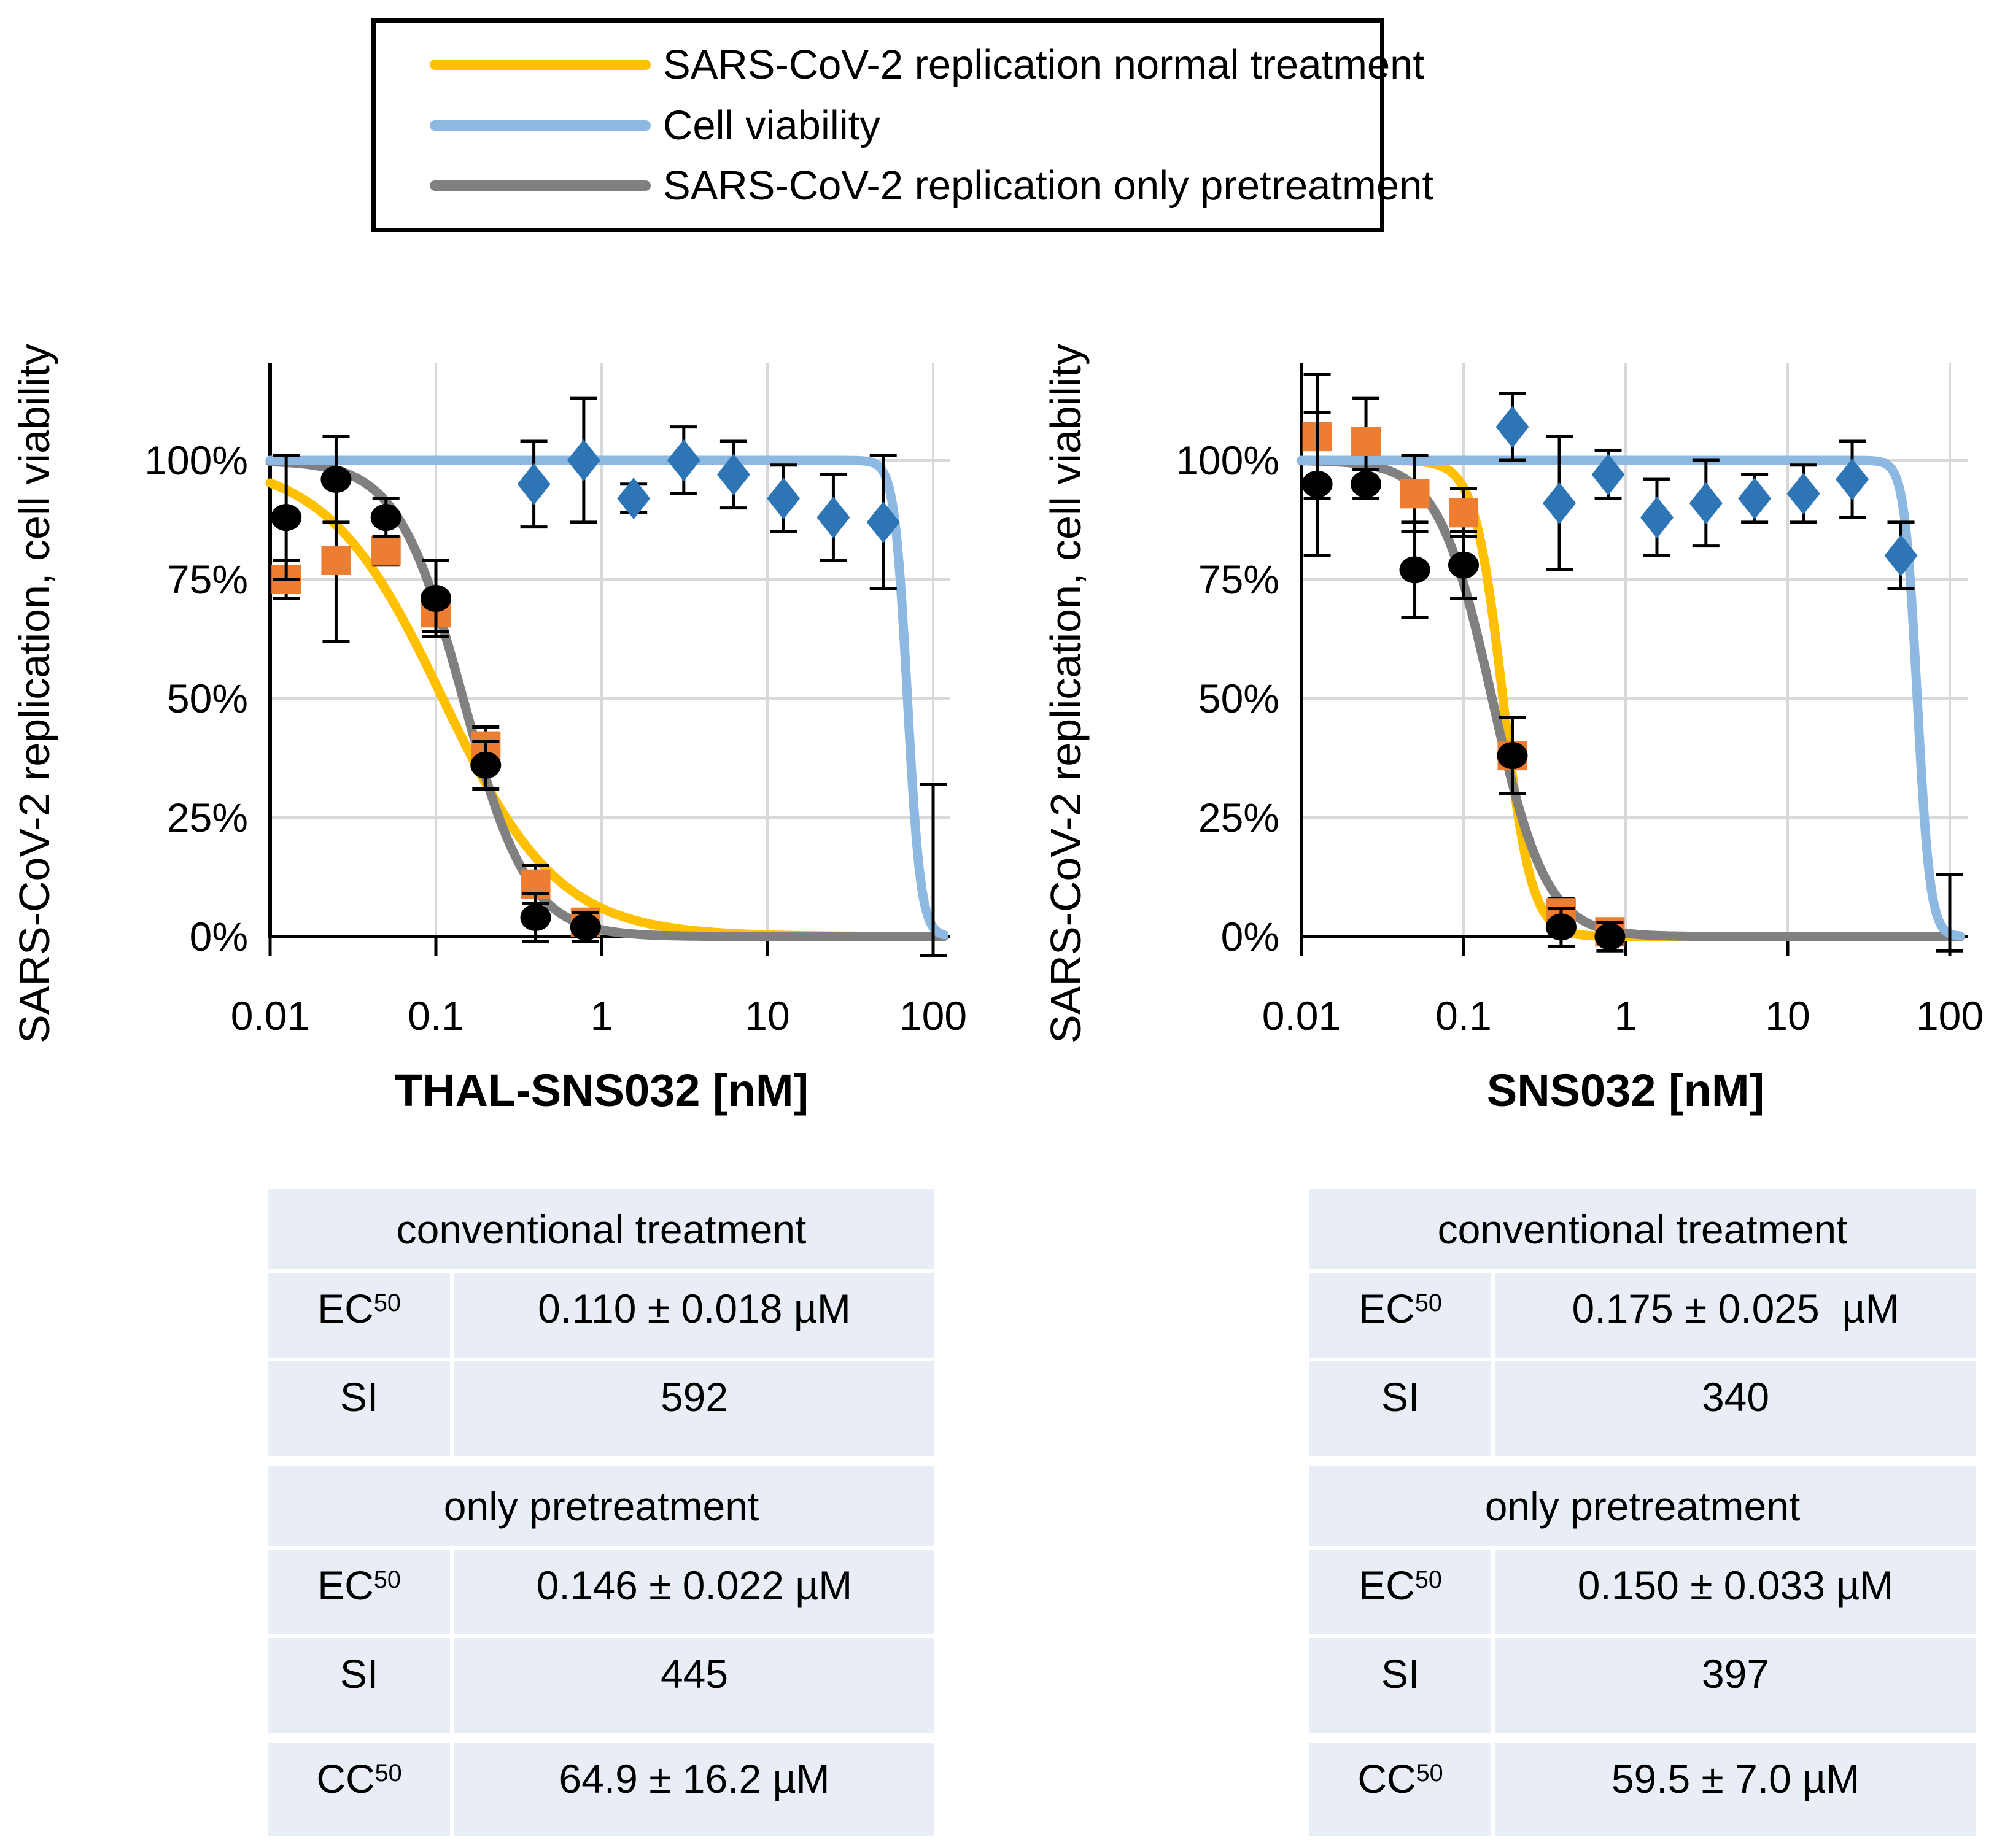  What do you see at coordinates (1735, 1316) in the screenshot?
I see `table-parameter-value: 0.175 ± 0.025 µM` at bounding box center [1735, 1316].